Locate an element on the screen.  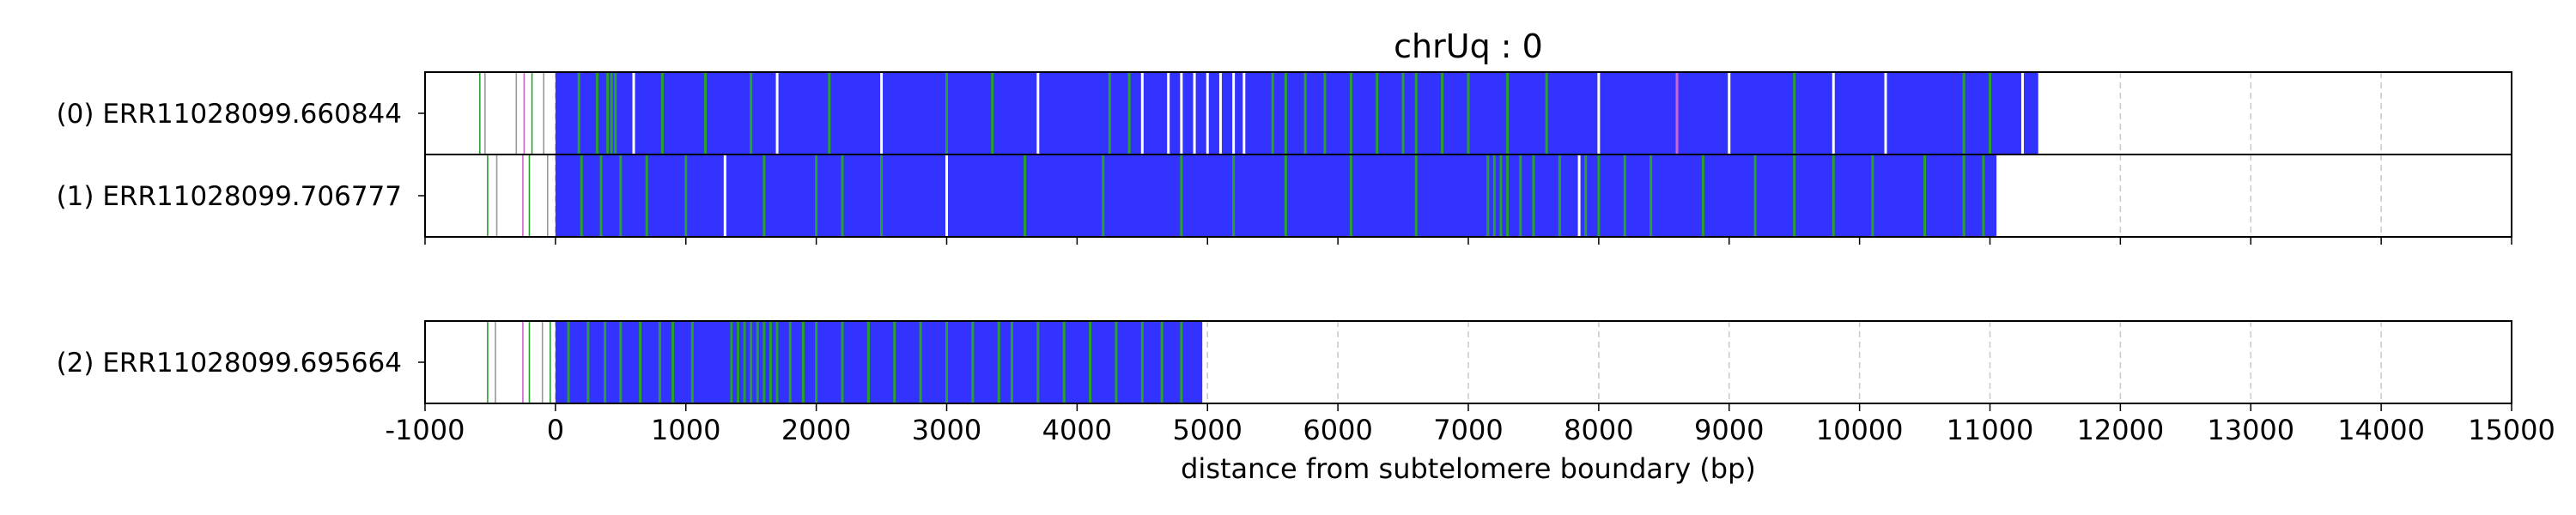
x-tick-label: 15000 is located at coordinates (2511, 430).